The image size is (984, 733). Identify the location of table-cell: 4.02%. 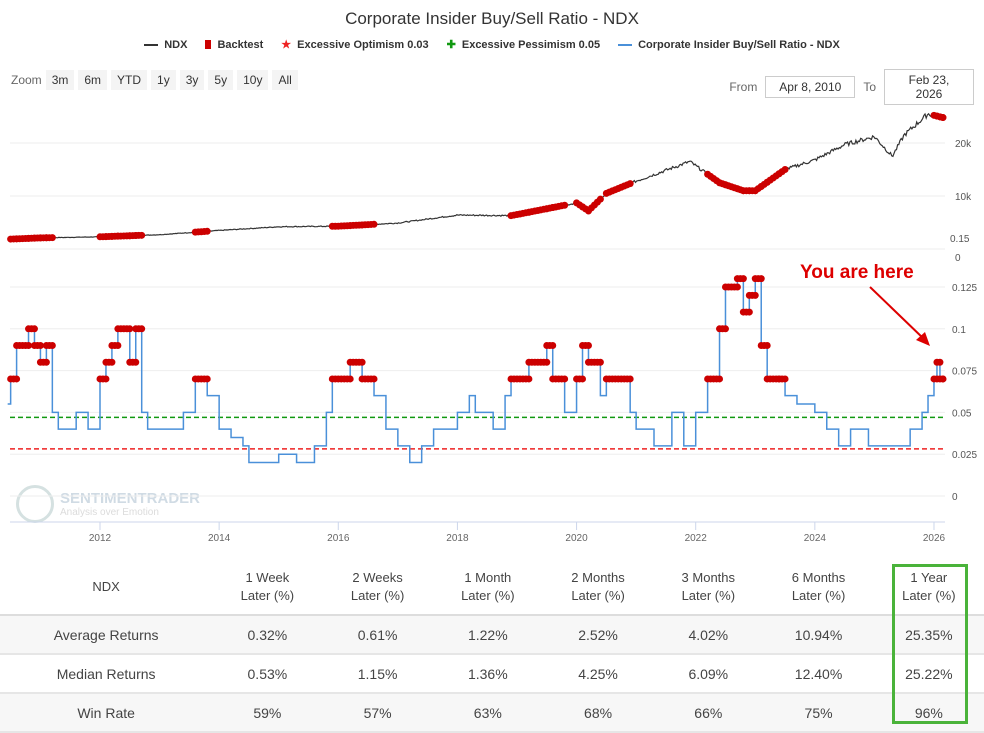
(708, 635).